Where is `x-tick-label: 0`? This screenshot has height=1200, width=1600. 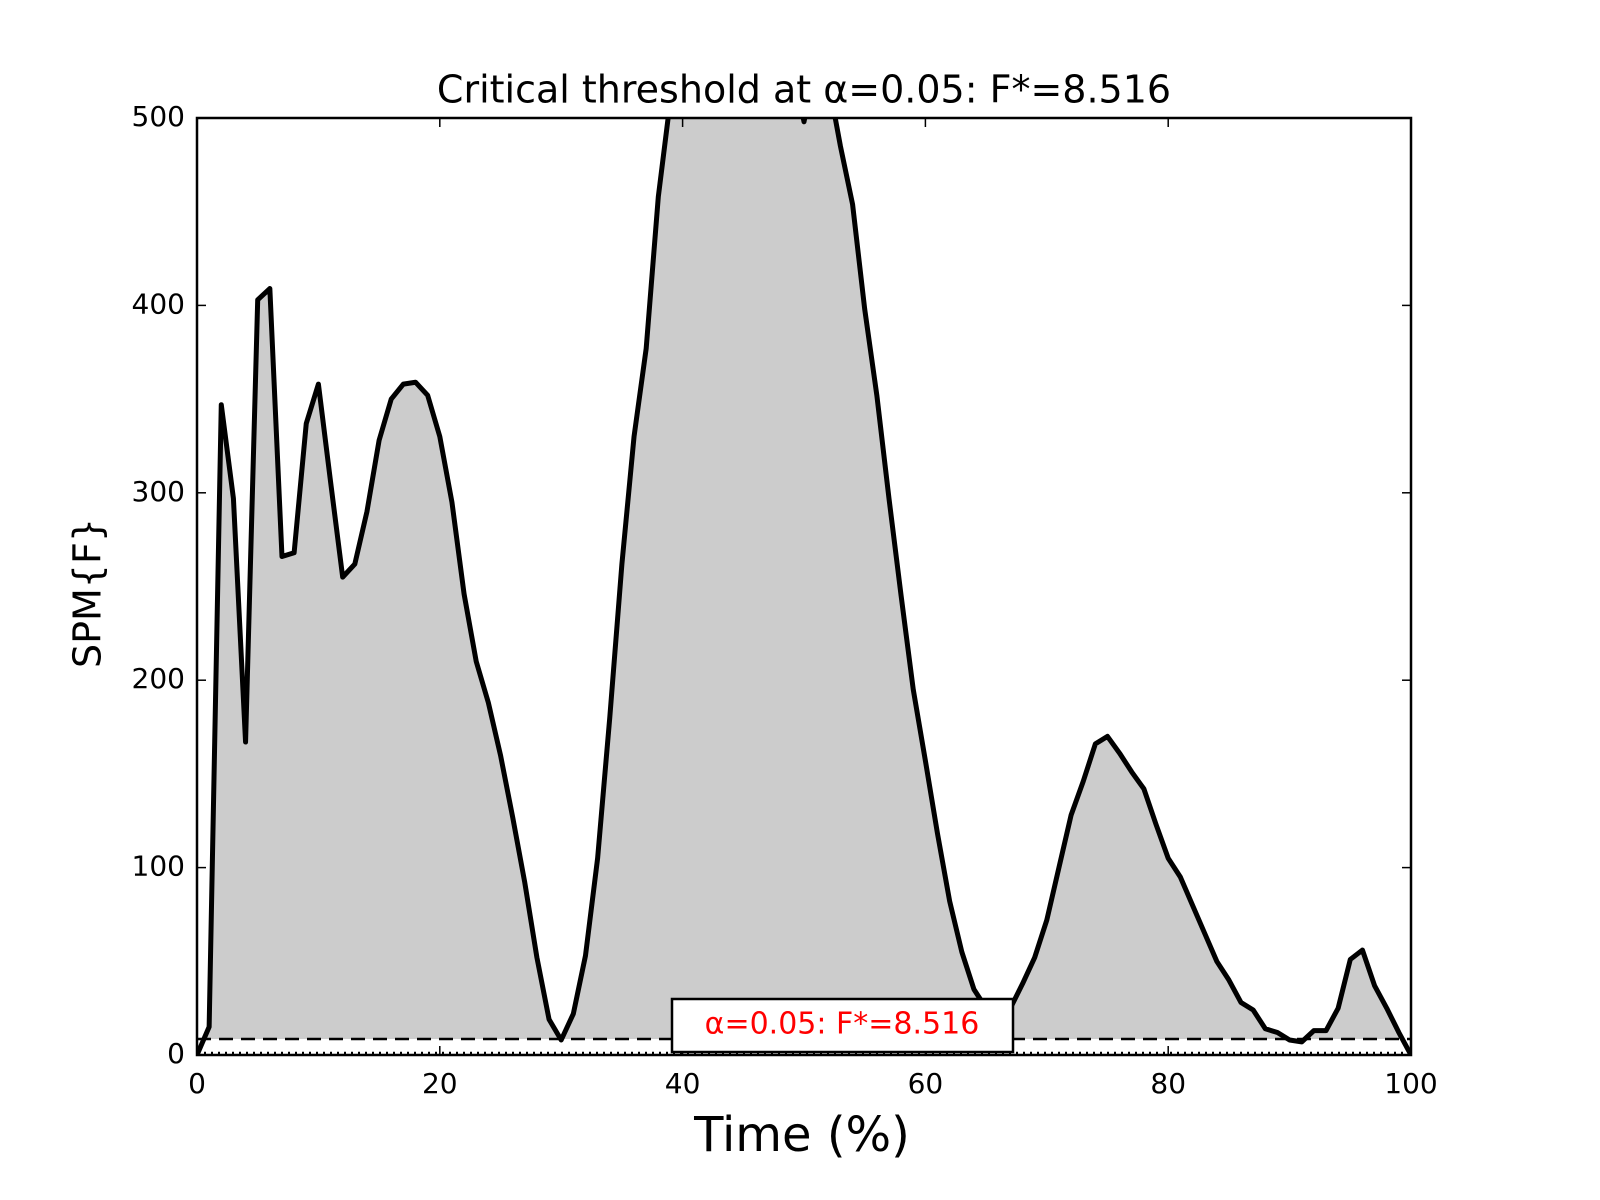 x-tick-label: 0 is located at coordinates (197, 1083).